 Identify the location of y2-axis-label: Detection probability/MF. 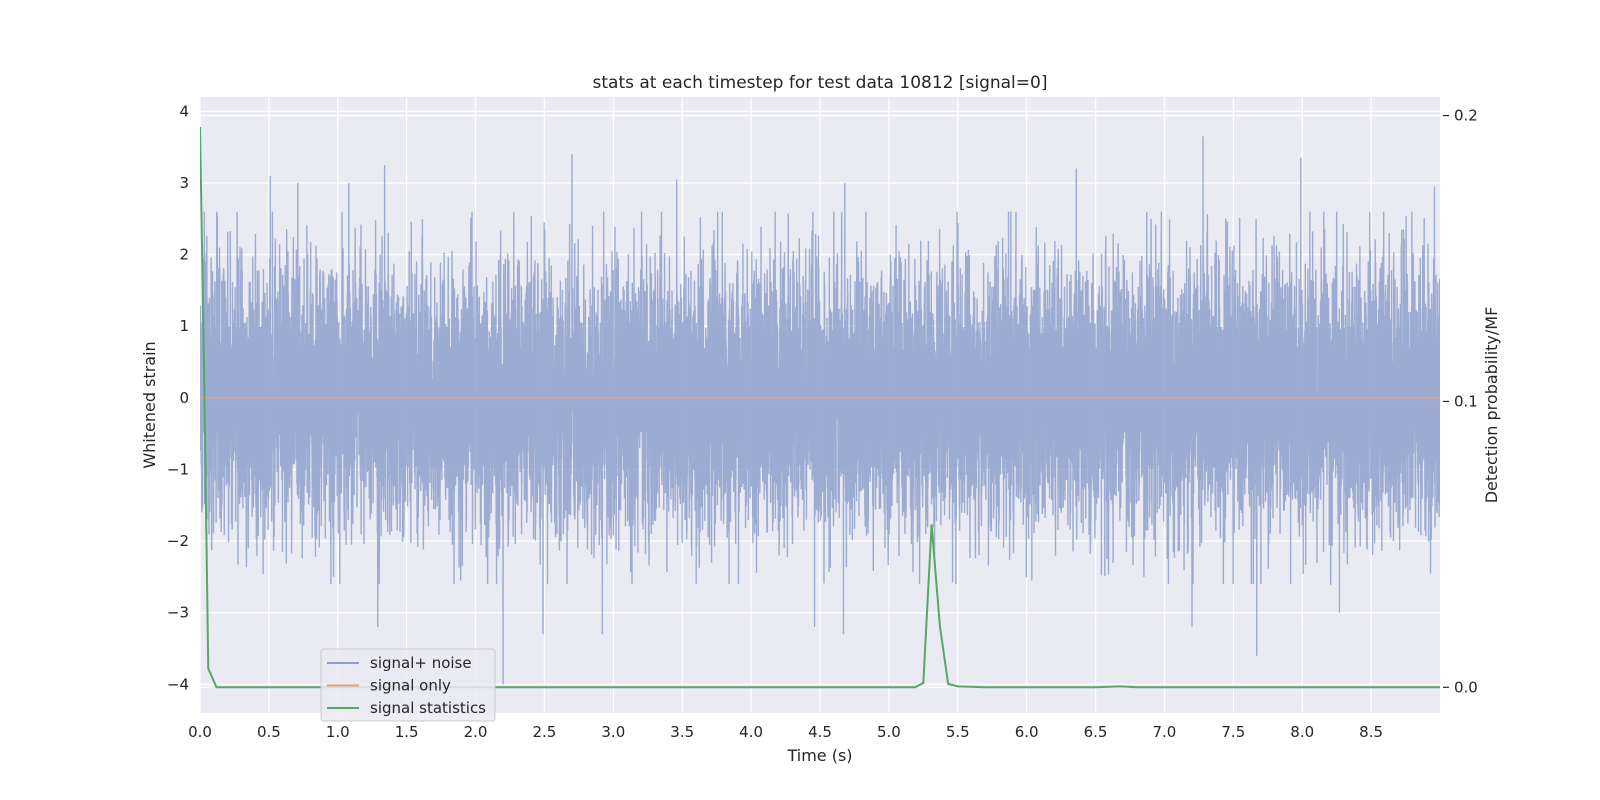
(1491, 405).